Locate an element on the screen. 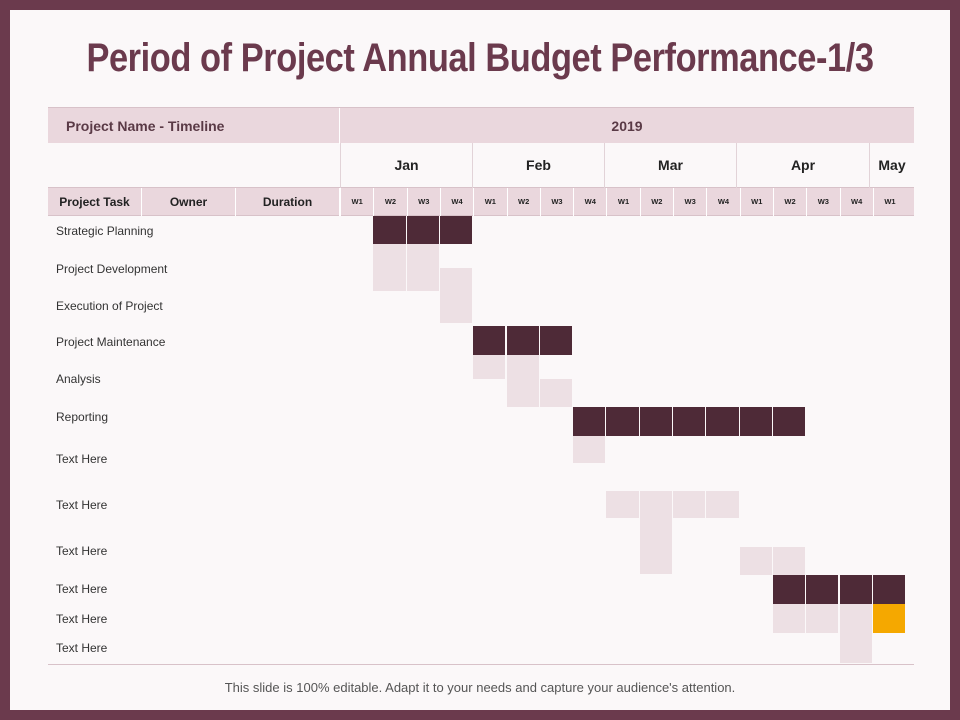  header-row-timeline: Project Name - Timeline 2019 is located at coordinates (481, 125).